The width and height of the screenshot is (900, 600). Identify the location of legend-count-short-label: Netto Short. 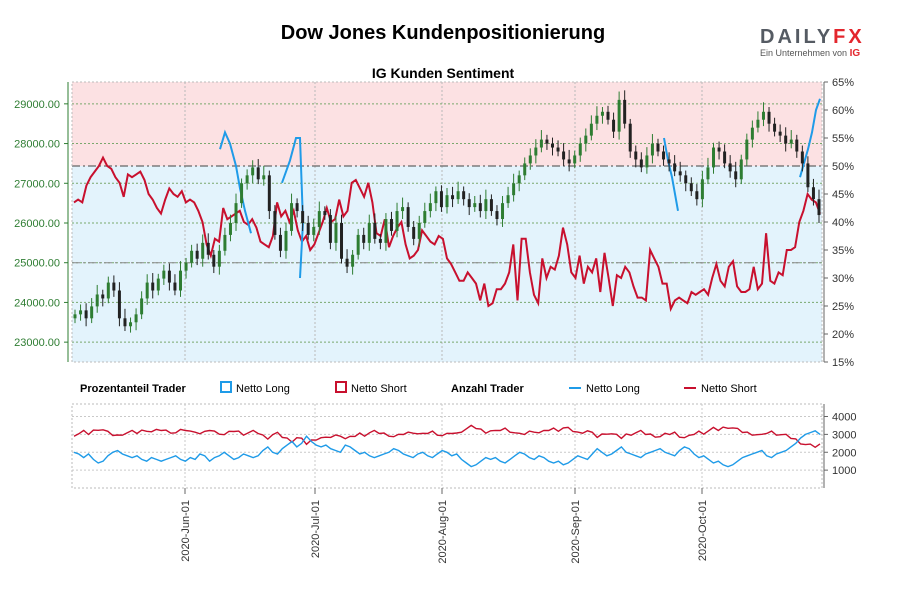
(729, 389).